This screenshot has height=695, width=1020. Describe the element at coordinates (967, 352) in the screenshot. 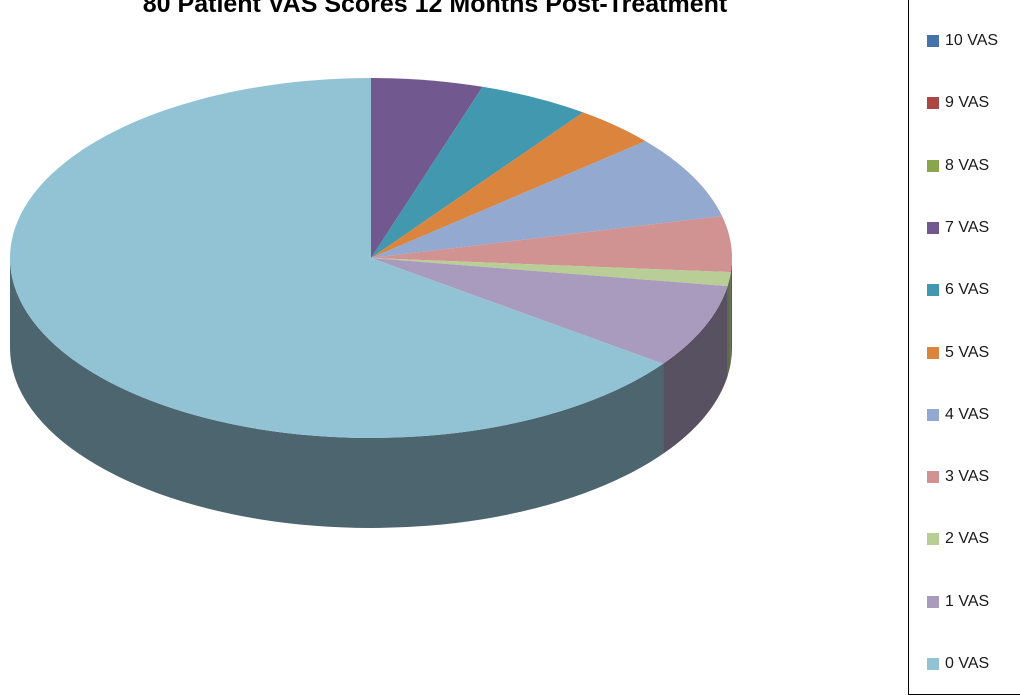

I see `legend-label: 5 VAS` at that location.